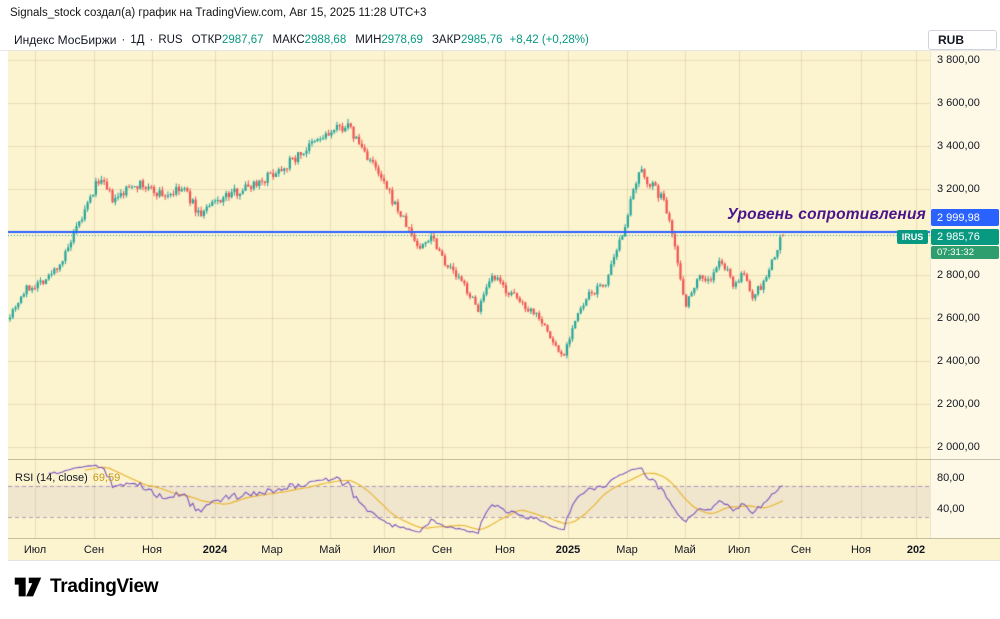 The width and height of the screenshot is (1000, 619). What do you see at coordinates (402, 40) in the screenshot?
I see `low-value: 2978,69` at bounding box center [402, 40].